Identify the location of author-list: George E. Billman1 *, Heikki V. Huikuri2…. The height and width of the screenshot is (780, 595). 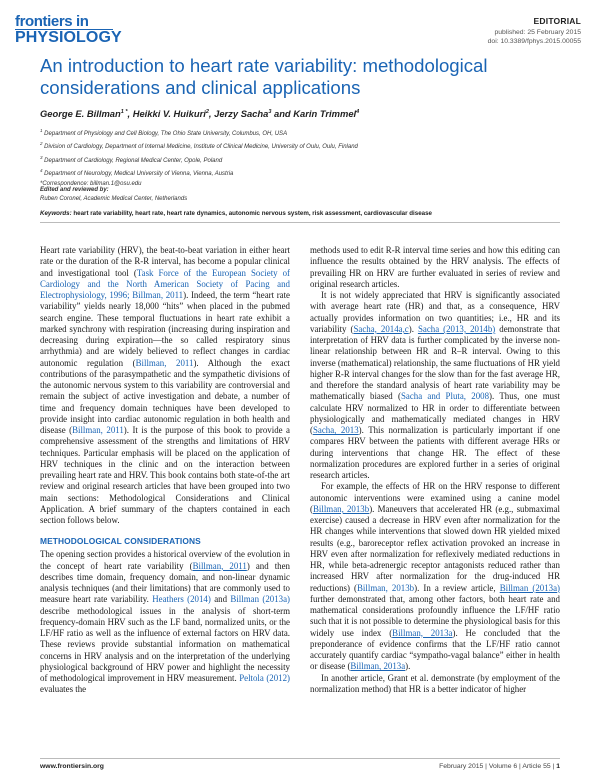
(200, 113).